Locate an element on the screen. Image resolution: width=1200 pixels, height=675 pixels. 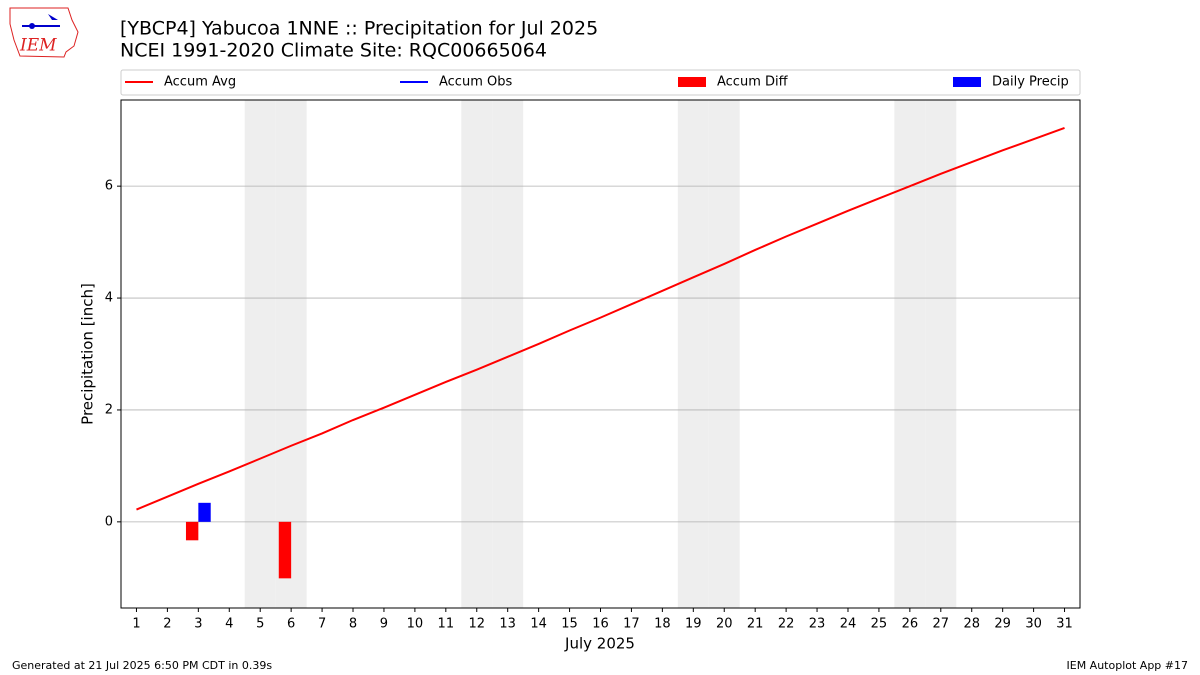
x-tick-label: 16 is located at coordinates (600, 624).